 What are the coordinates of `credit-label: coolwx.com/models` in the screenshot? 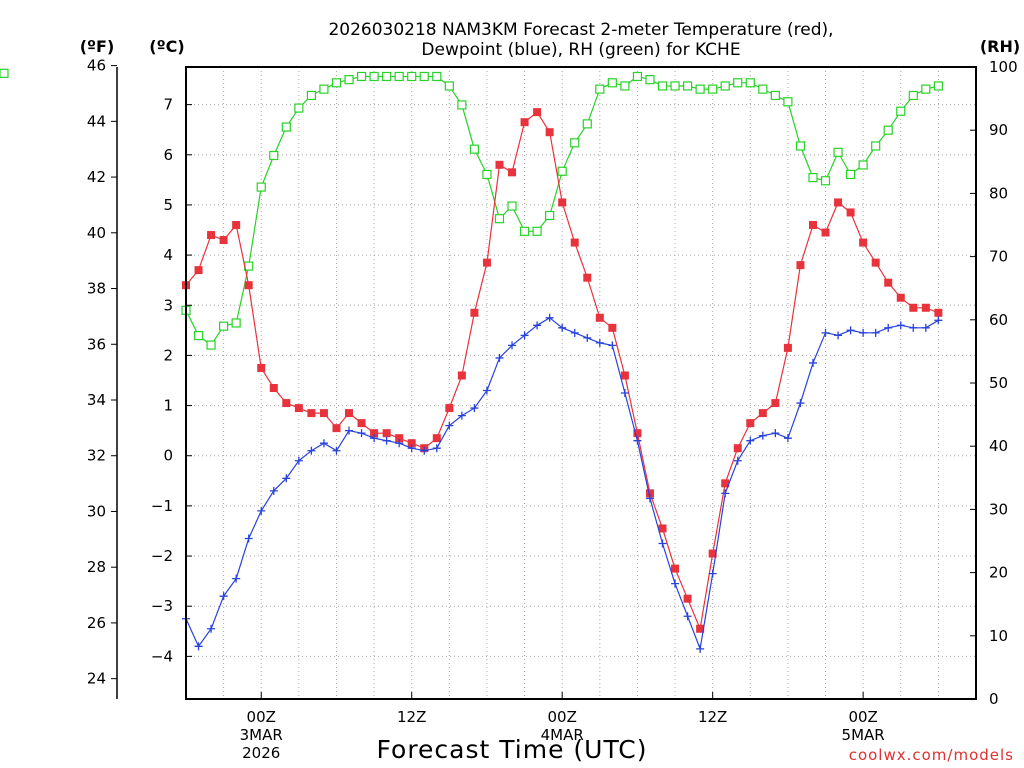 It's located at (931, 755).